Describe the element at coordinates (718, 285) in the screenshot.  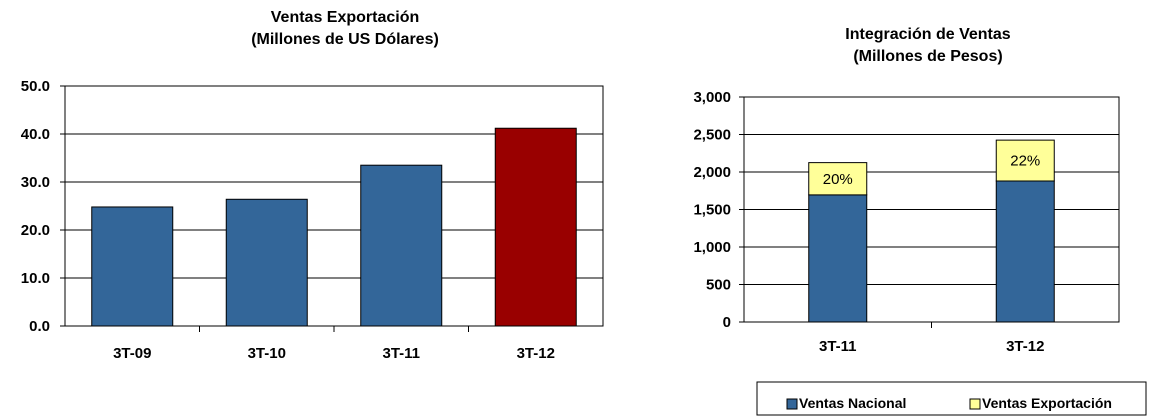
I see `chart2-y-tick-label: 500` at that location.